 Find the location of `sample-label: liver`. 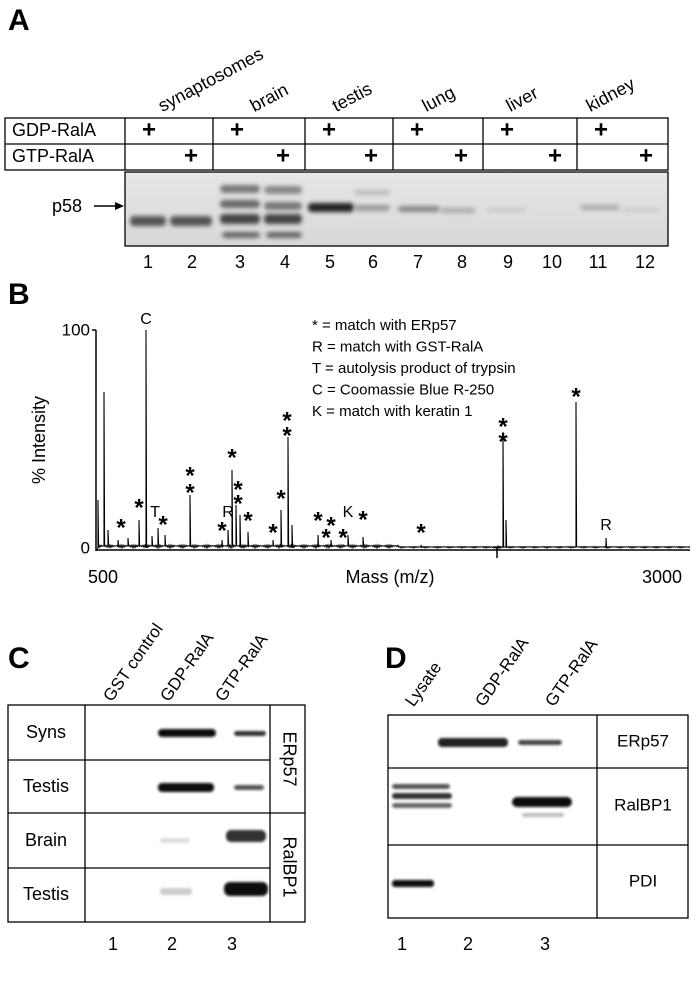

sample-label: liver is located at coordinates (522, 99).